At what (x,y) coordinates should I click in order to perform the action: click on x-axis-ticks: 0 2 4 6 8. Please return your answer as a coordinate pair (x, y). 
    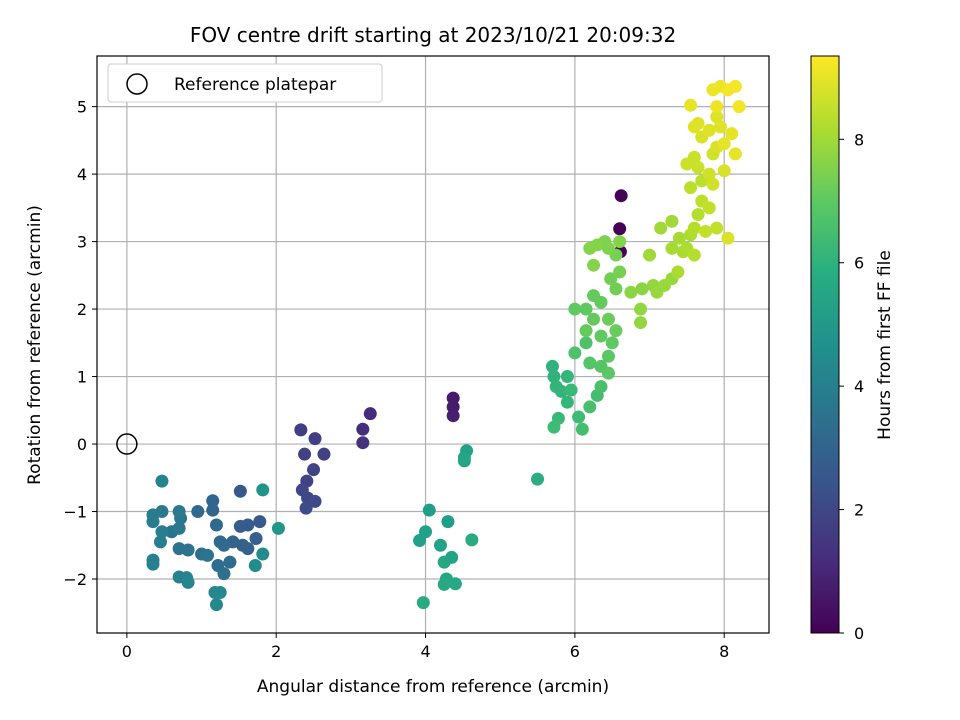
    Looking at the image, I should click on (425, 647).